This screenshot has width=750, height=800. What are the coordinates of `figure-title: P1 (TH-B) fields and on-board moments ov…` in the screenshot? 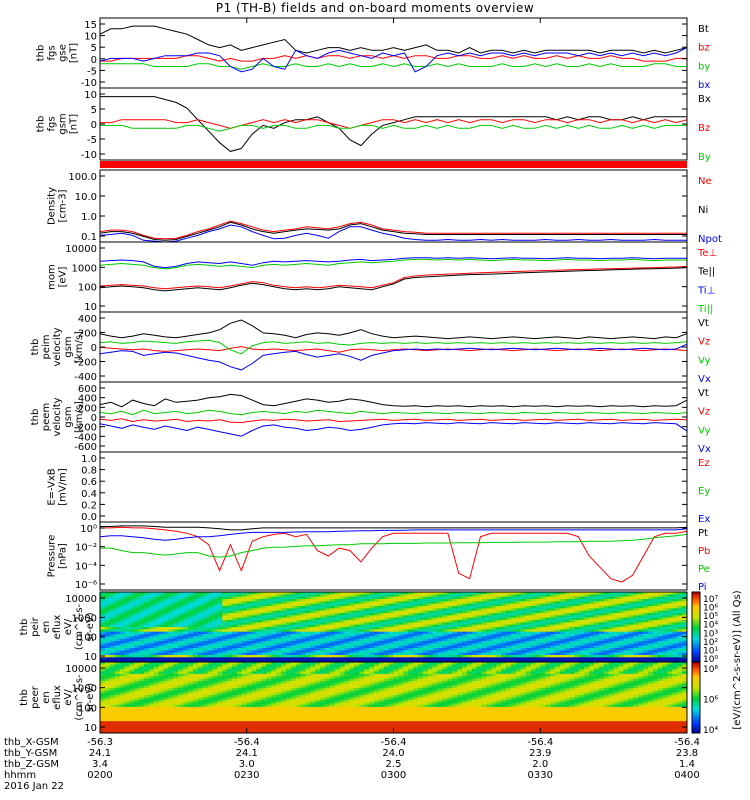 It's located at (375, 8).